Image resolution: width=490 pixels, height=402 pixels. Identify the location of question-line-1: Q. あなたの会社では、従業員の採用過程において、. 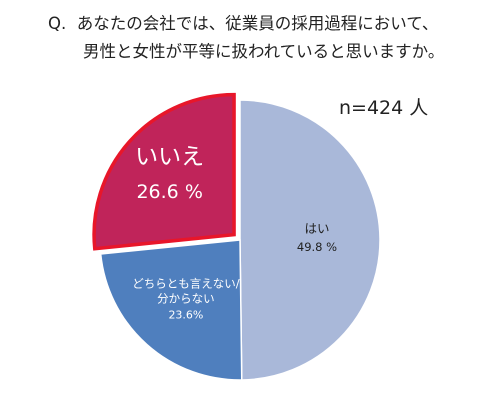
(258, 24).